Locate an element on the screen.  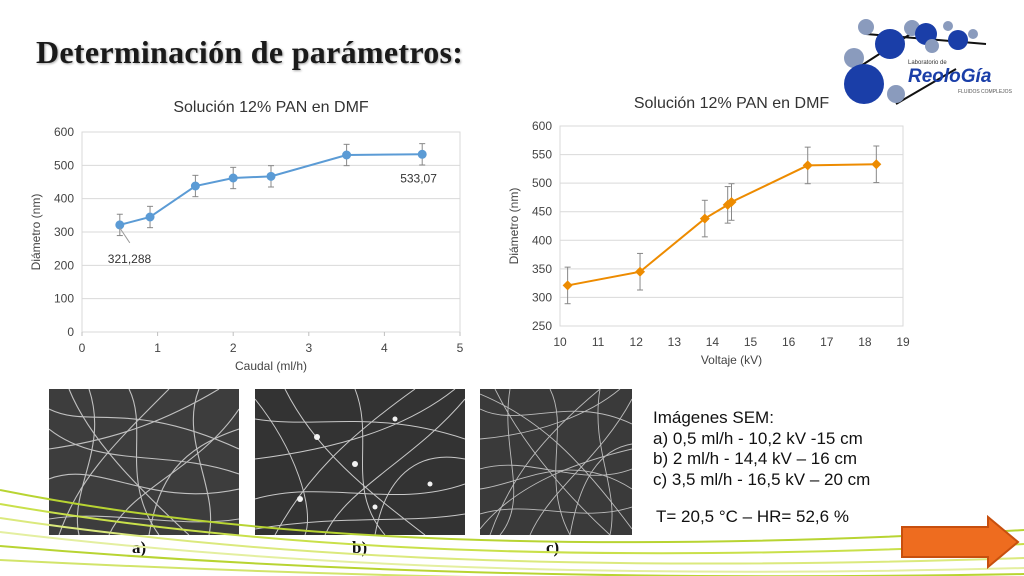
conditions-text: T= 20,5 °C – HR= 52,6 % is located at coordinates (752, 516).